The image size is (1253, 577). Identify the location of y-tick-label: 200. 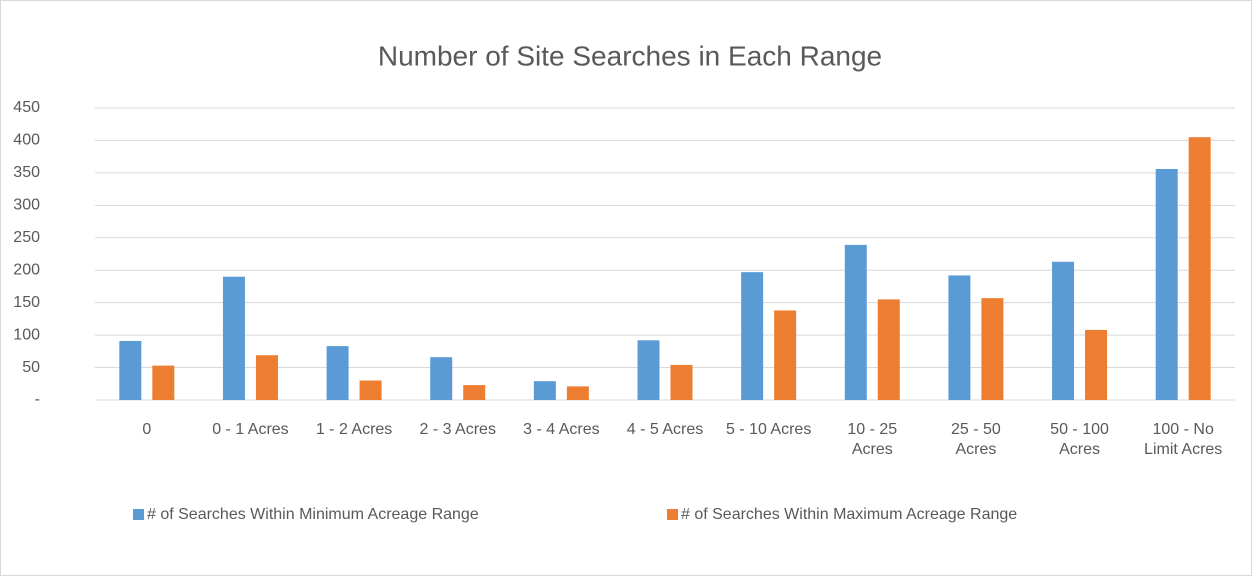
(26, 269).